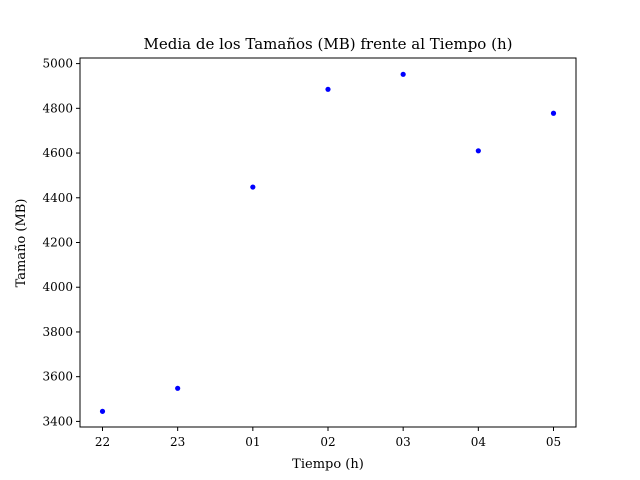  Describe the element at coordinates (553, 442) in the screenshot. I see `x-tick-label: 05` at that location.